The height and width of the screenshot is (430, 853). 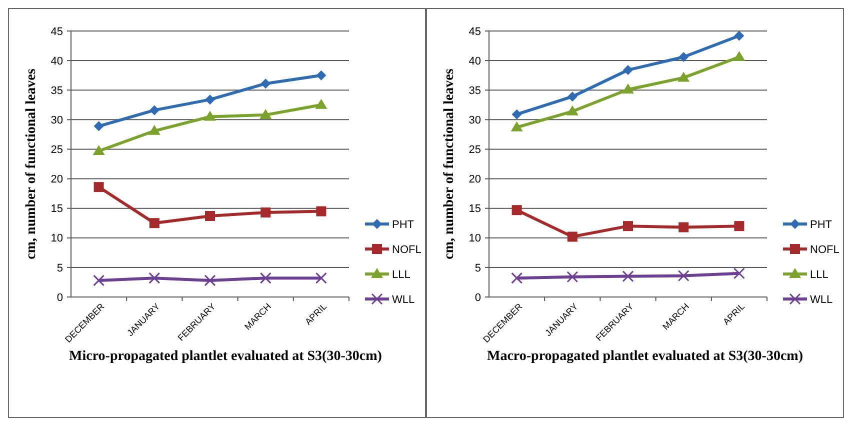 What do you see at coordinates (645, 357) in the screenshot?
I see `x-axis-title: Macro-propagated plantlet evaluated at S3(30-30cm)` at bounding box center [645, 357].